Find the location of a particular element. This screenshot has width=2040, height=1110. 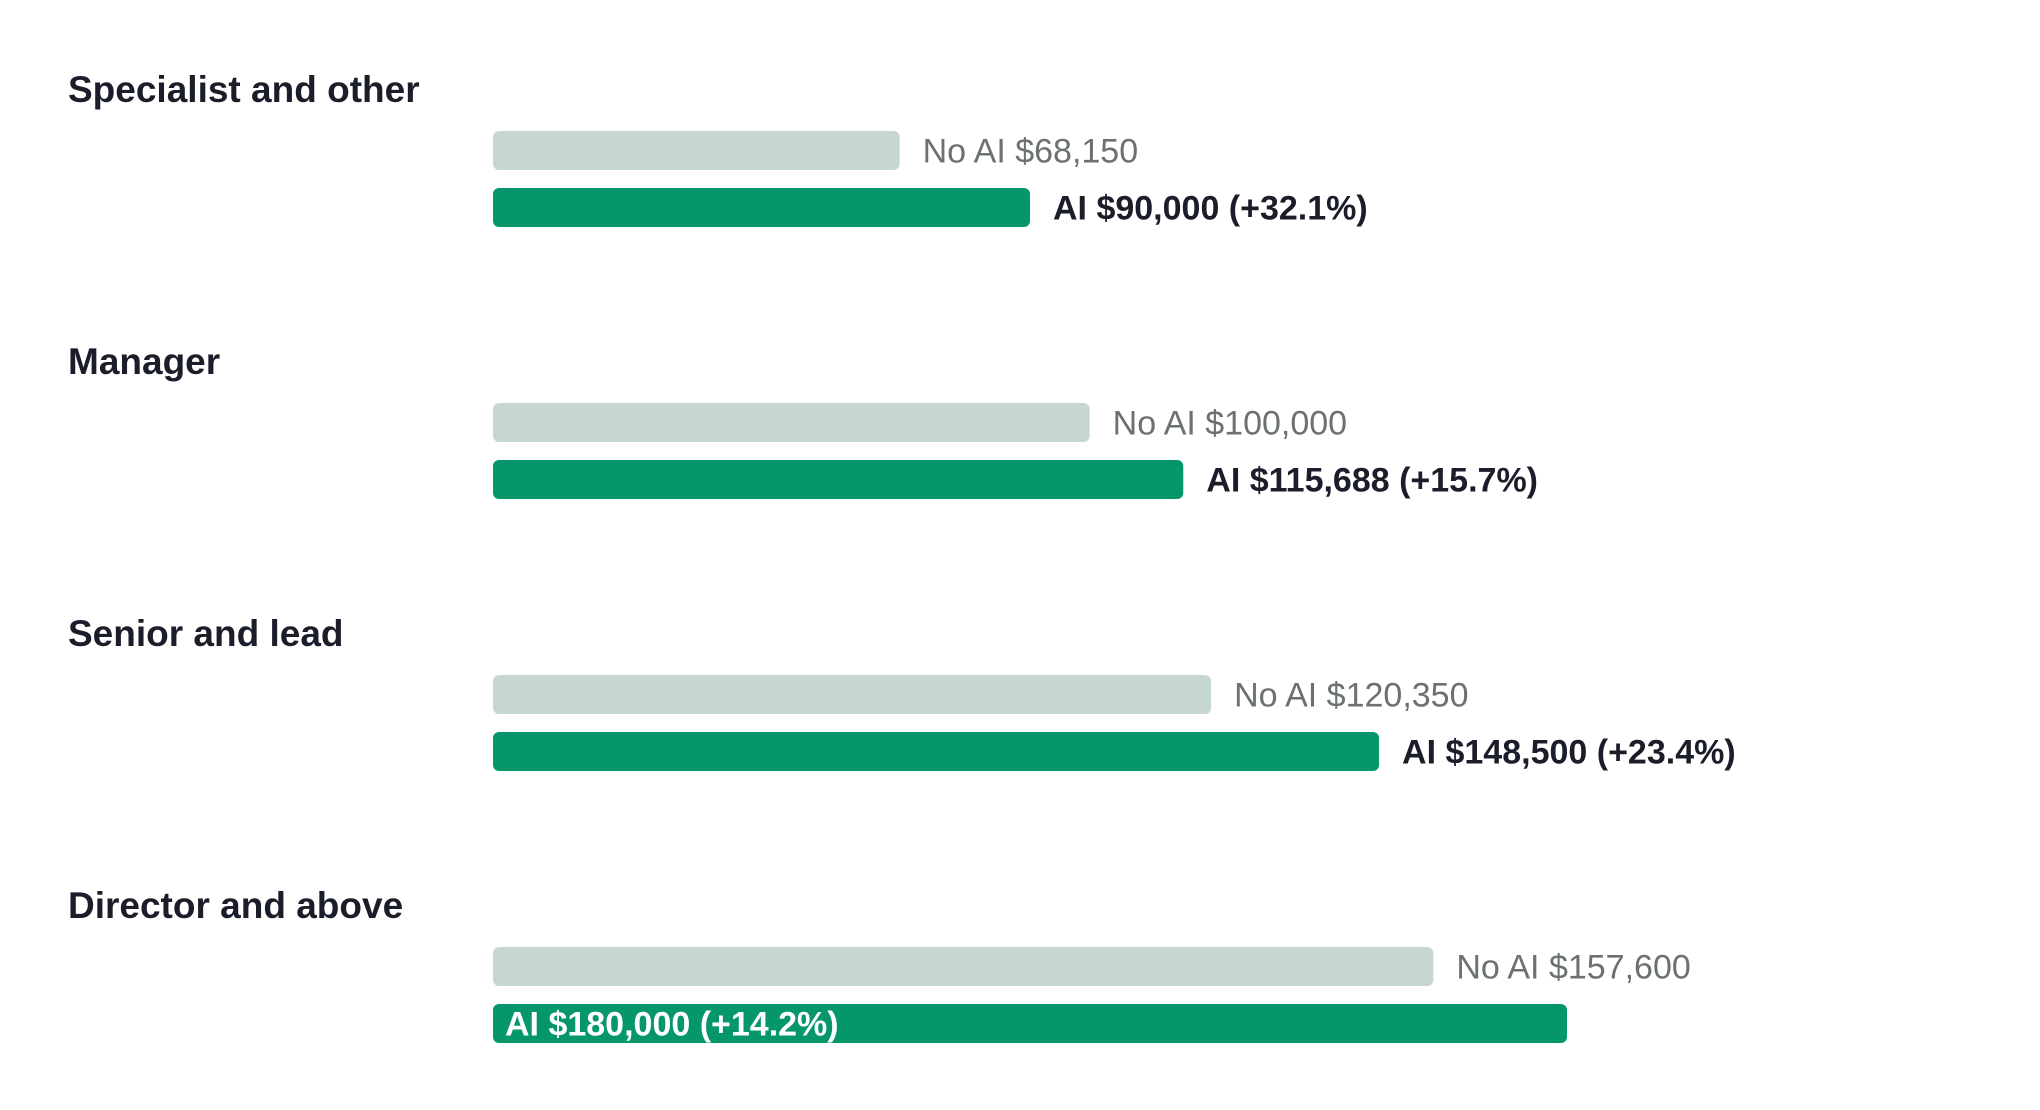

data-label-ai: AI $115,688 (+15.7%) is located at coordinates (1372, 481).